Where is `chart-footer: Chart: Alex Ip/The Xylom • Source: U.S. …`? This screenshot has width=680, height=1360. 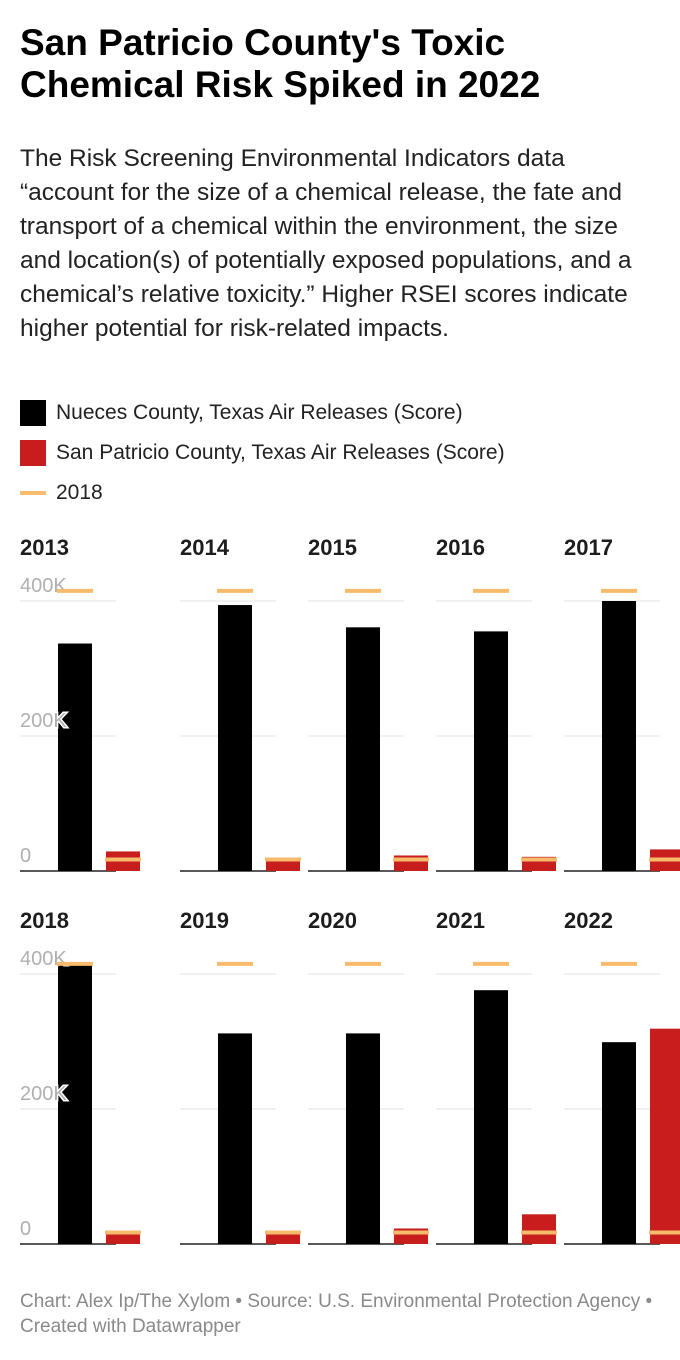 chart-footer: Chart: Alex Ip/The Xylom • Source: U.S. … is located at coordinates (336, 1314).